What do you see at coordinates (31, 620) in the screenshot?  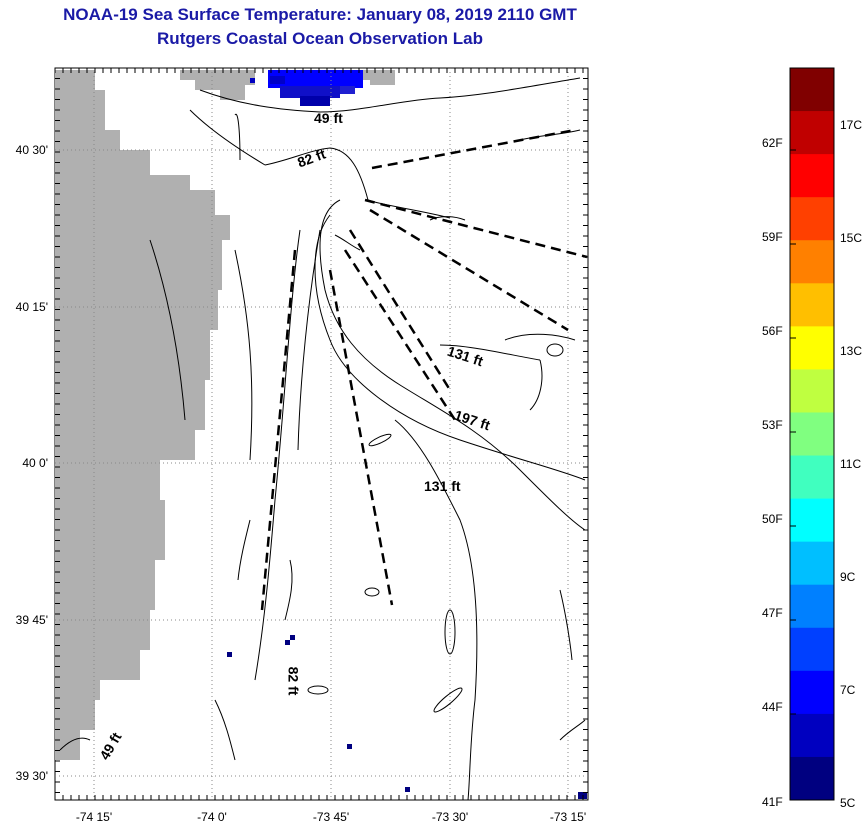 I see `lat-label: 39 45'` at bounding box center [31, 620].